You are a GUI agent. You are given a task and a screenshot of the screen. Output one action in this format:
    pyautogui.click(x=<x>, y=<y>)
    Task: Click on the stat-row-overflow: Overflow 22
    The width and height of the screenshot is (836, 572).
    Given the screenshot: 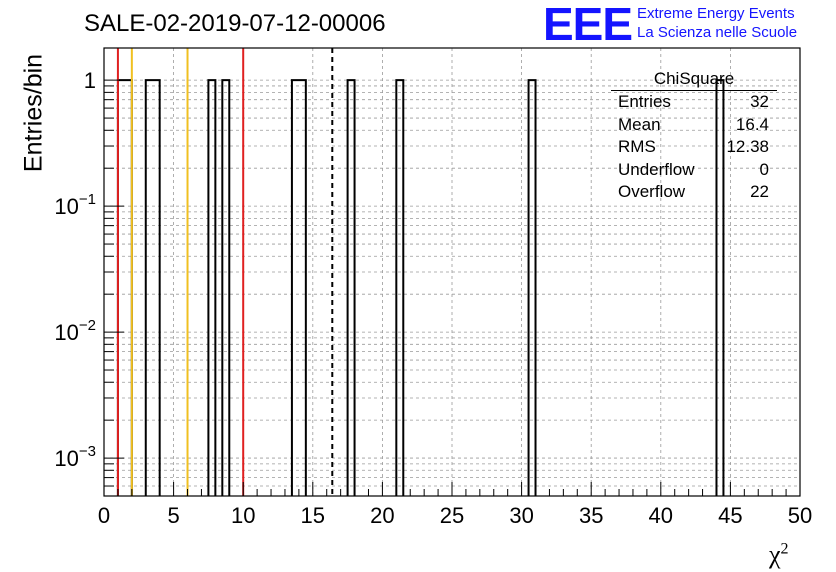 What is the action you would take?
    pyautogui.click(x=694, y=192)
    